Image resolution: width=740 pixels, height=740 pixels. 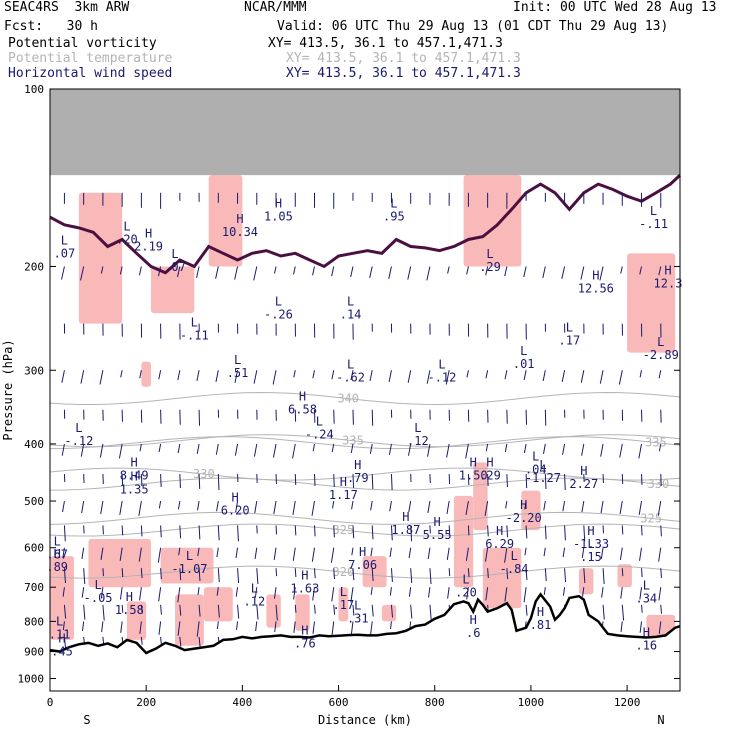 I want to click on extremum-value: -1.33, so click(x=591, y=544).